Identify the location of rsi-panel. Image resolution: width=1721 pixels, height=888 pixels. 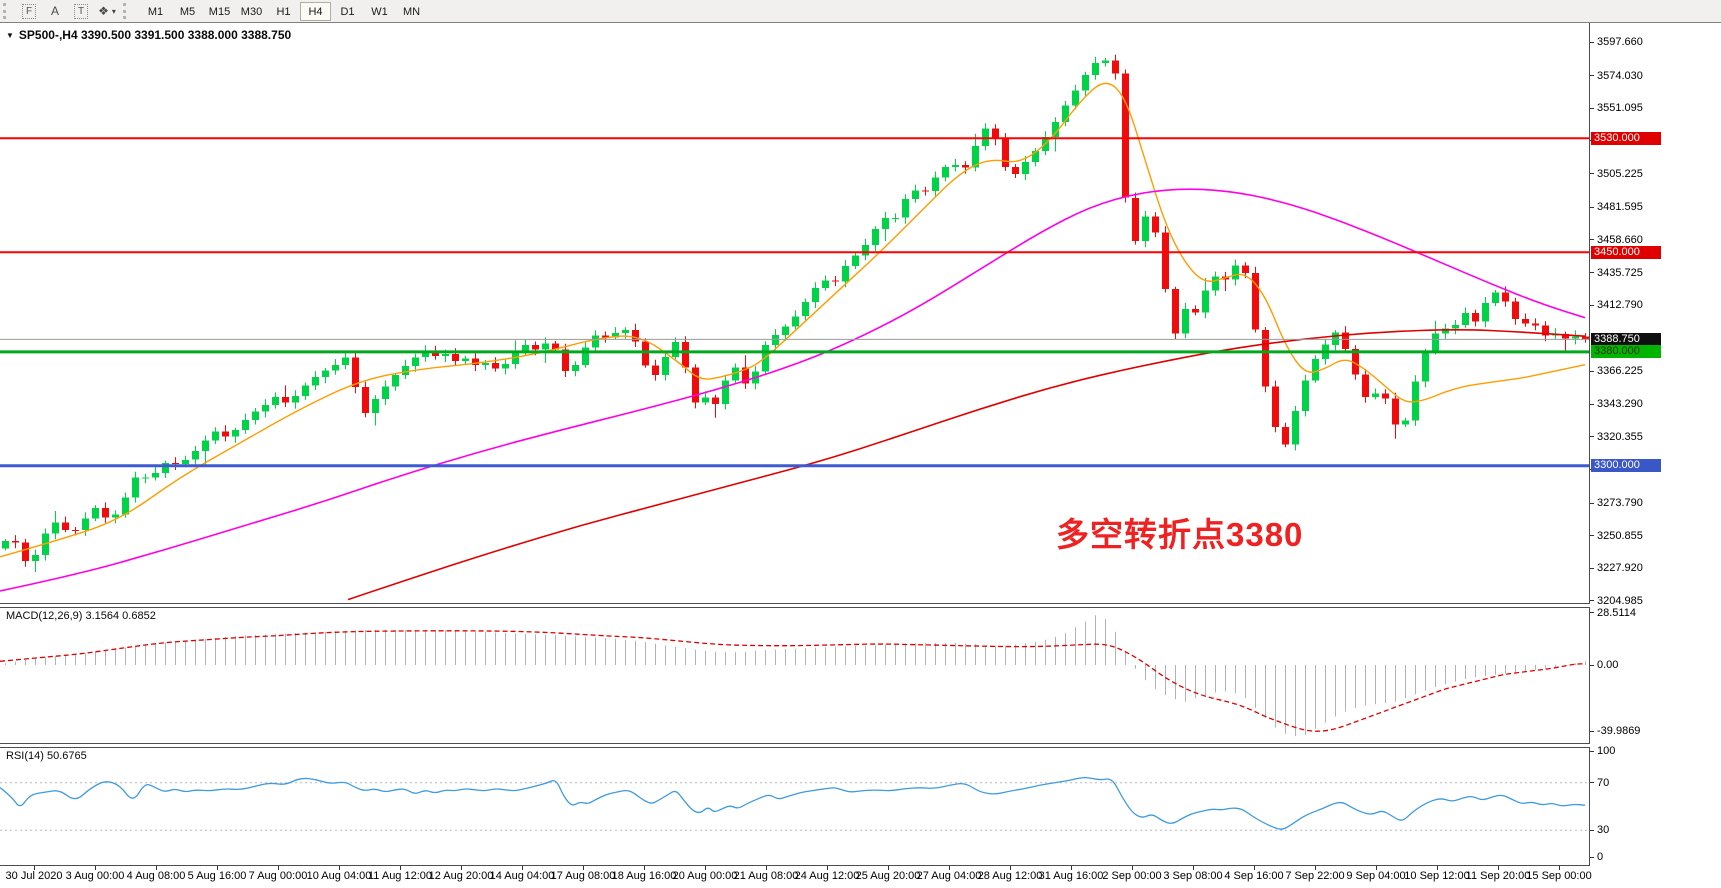
(795, 806).